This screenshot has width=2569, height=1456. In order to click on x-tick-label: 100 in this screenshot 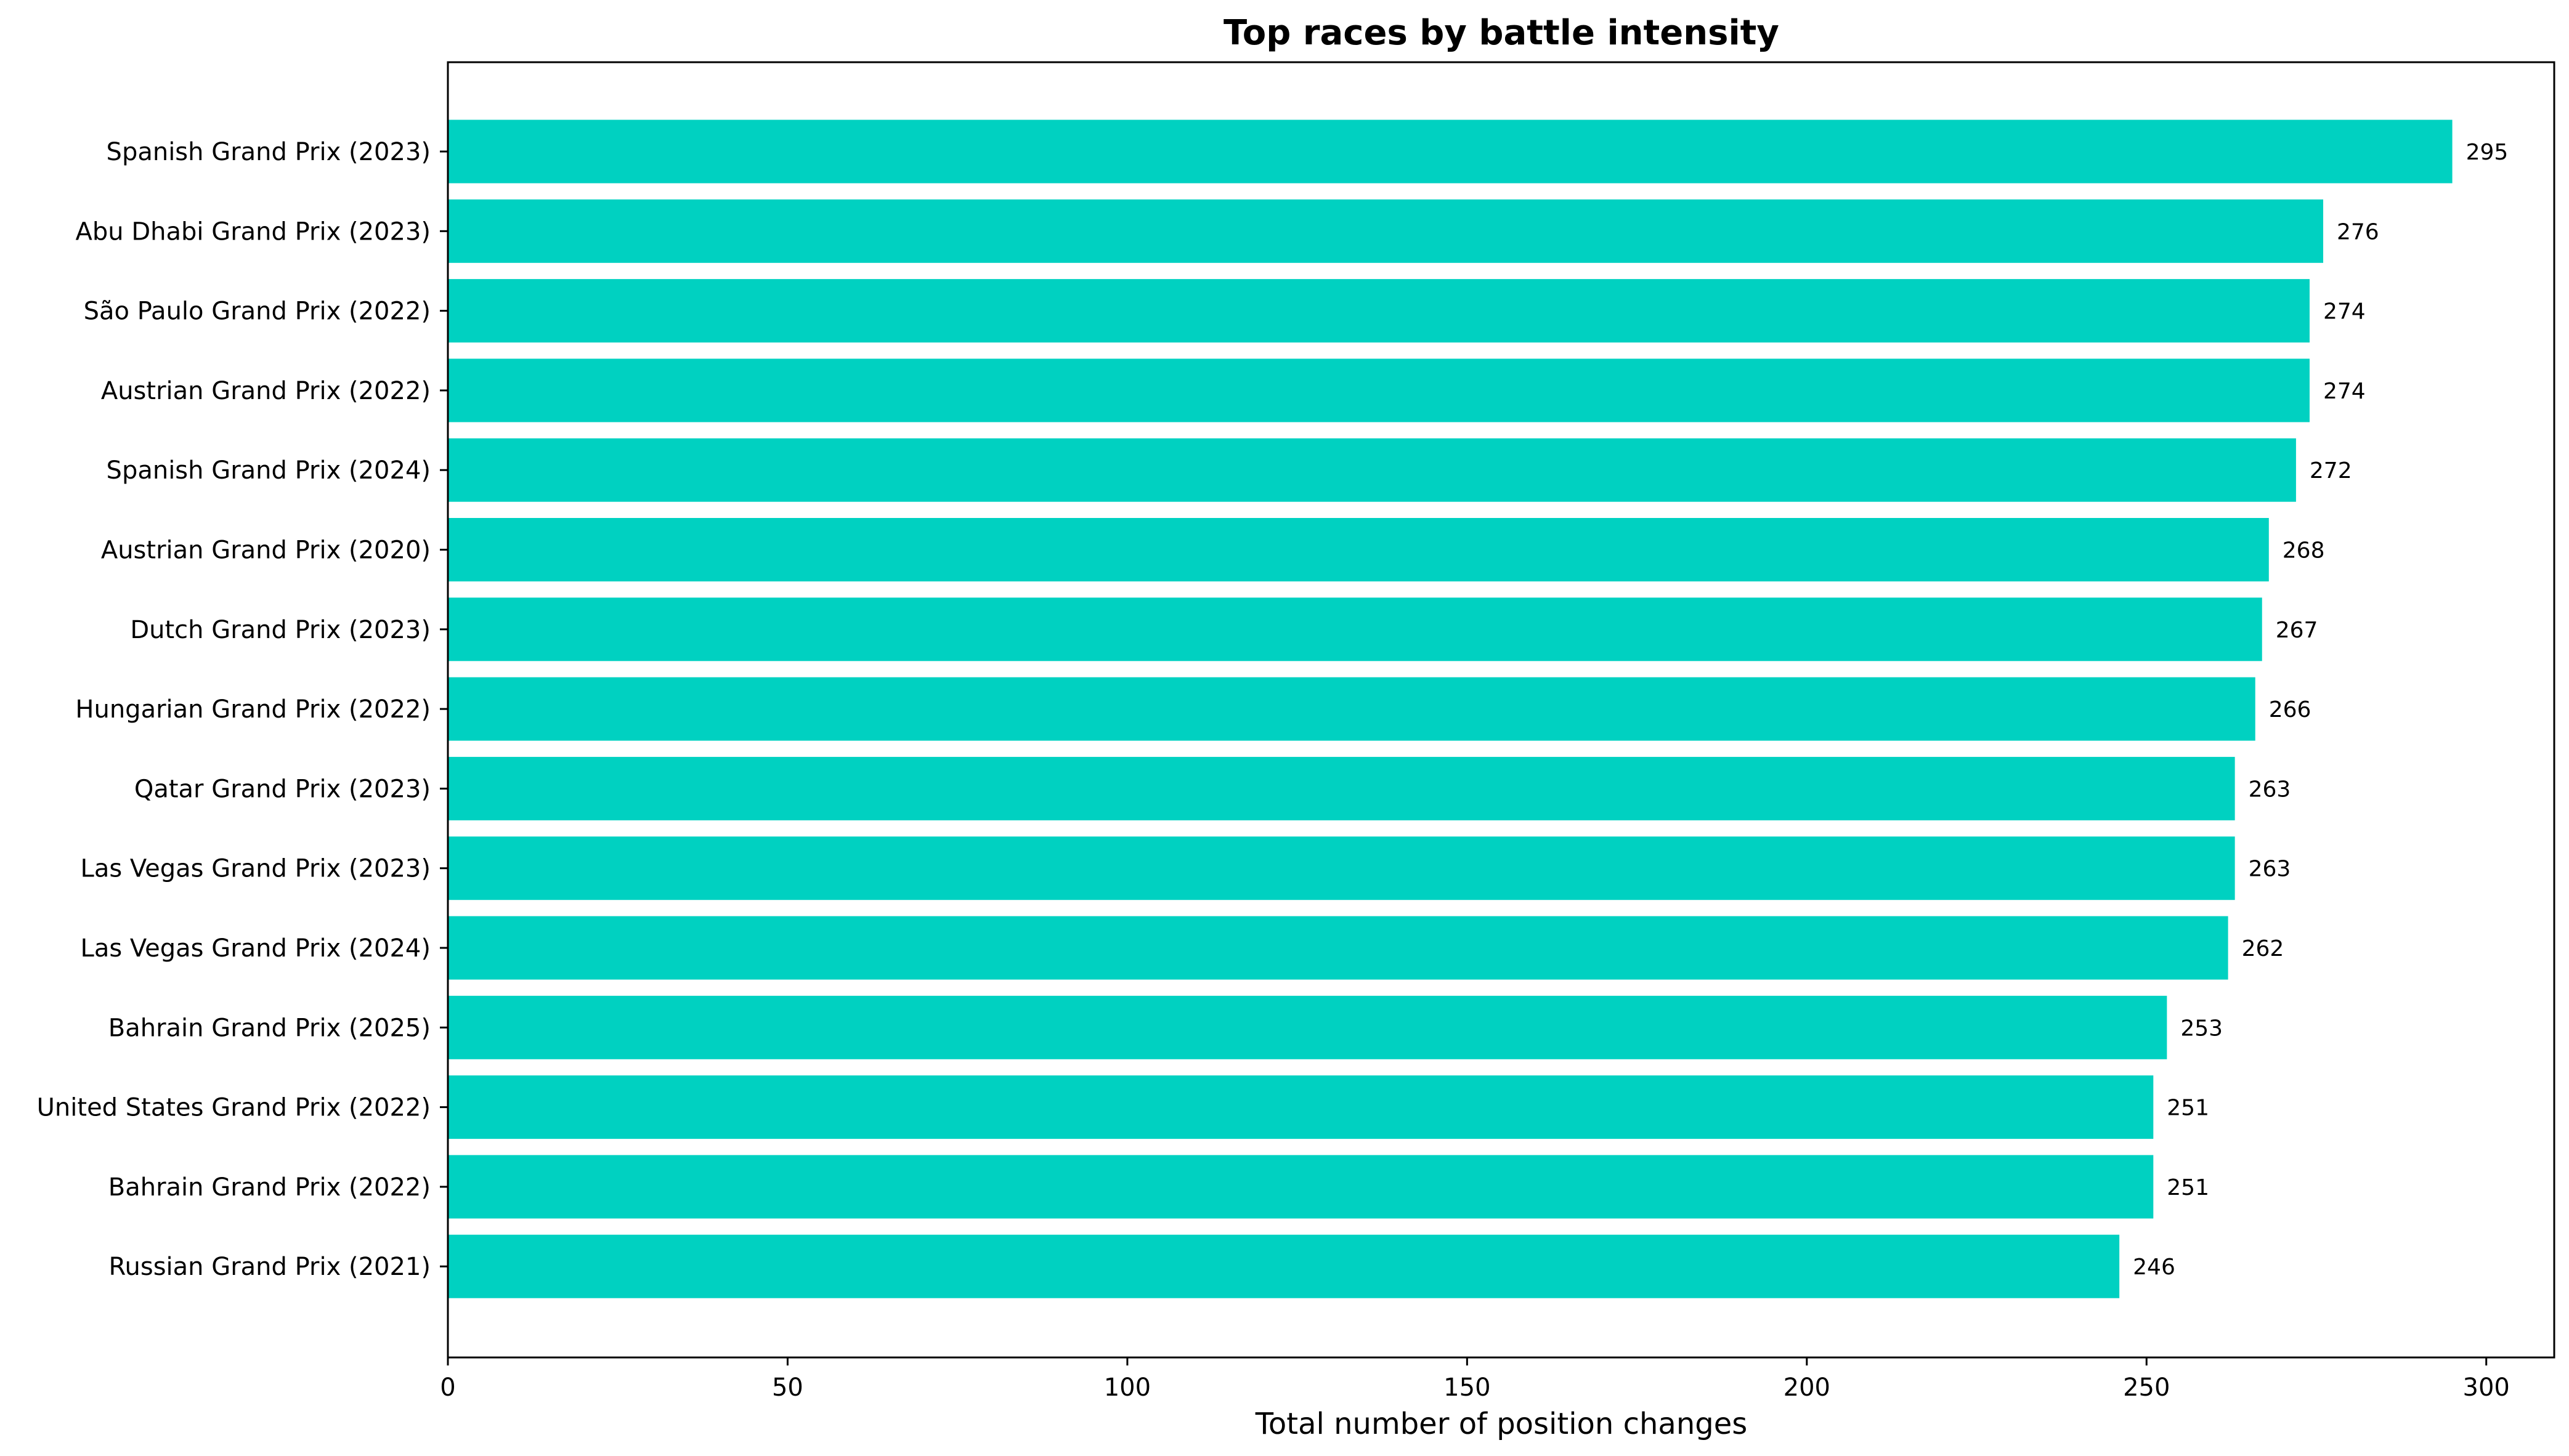, I will do `click(1127, 1387)`.